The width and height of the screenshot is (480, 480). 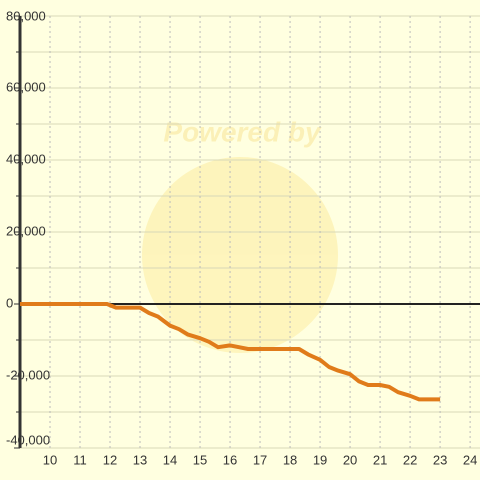 I want to click on y-tick-label: 80,000, so click(x=26, y=15).